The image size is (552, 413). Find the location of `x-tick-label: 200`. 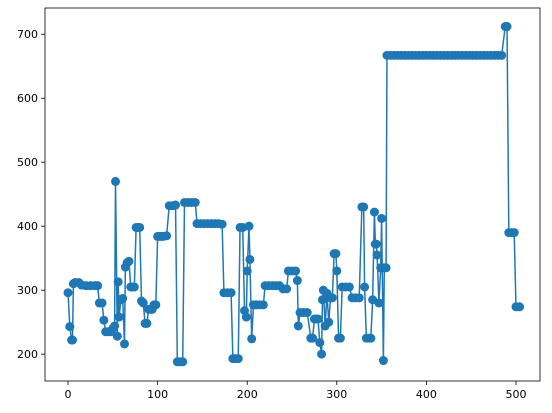

x-tick-label: 200 is located at coordinates (247, 394).